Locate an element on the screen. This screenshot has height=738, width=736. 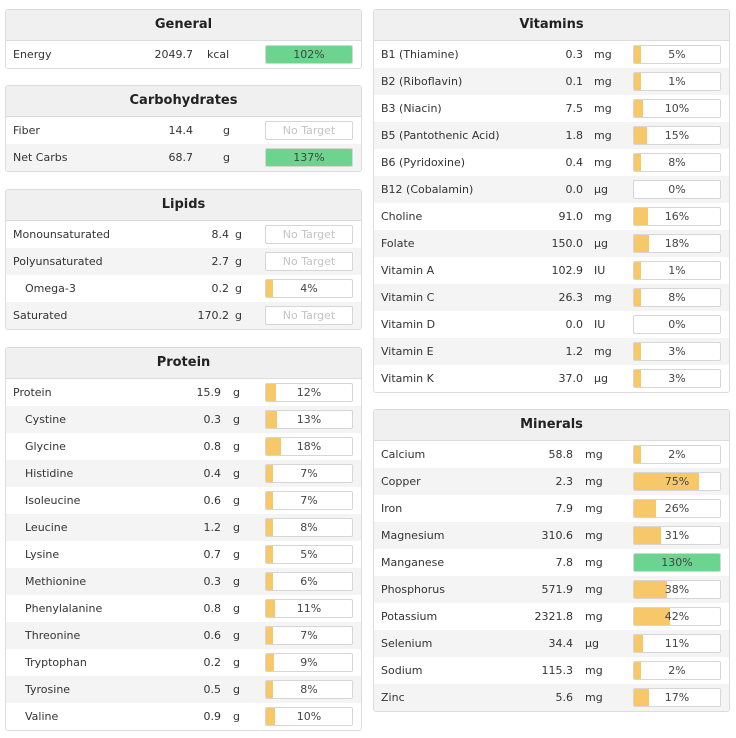
nutrient-row: Protein 15.9 g 12% is located at coordinates (183, 392).